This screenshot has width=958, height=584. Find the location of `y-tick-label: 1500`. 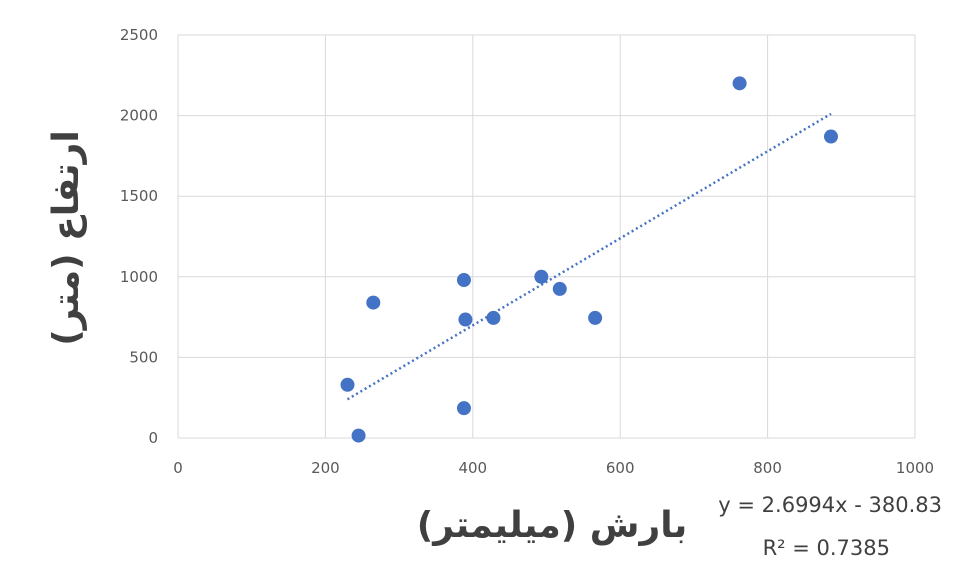

y-tick-label: 1500 is located at coordinates (139, 196).